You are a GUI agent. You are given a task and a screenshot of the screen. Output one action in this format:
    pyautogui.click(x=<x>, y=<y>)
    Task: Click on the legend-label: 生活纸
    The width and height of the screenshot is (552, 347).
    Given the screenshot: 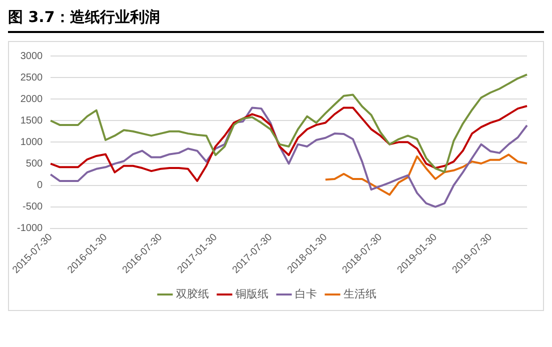 What is the action you would take?
    pyautogui.click(x=360, y=293)
    